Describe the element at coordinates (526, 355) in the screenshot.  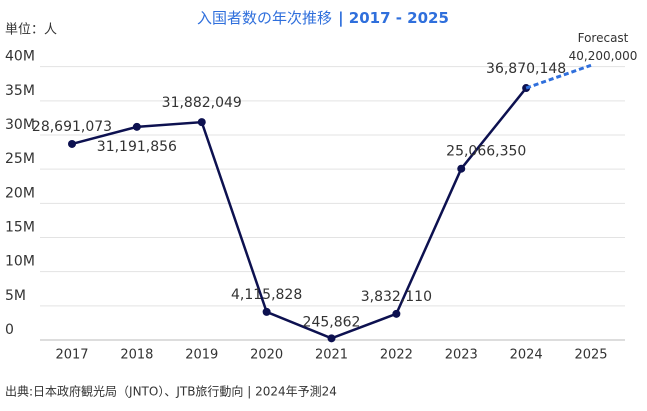
I see `x-tick-label: 2024` at that location.